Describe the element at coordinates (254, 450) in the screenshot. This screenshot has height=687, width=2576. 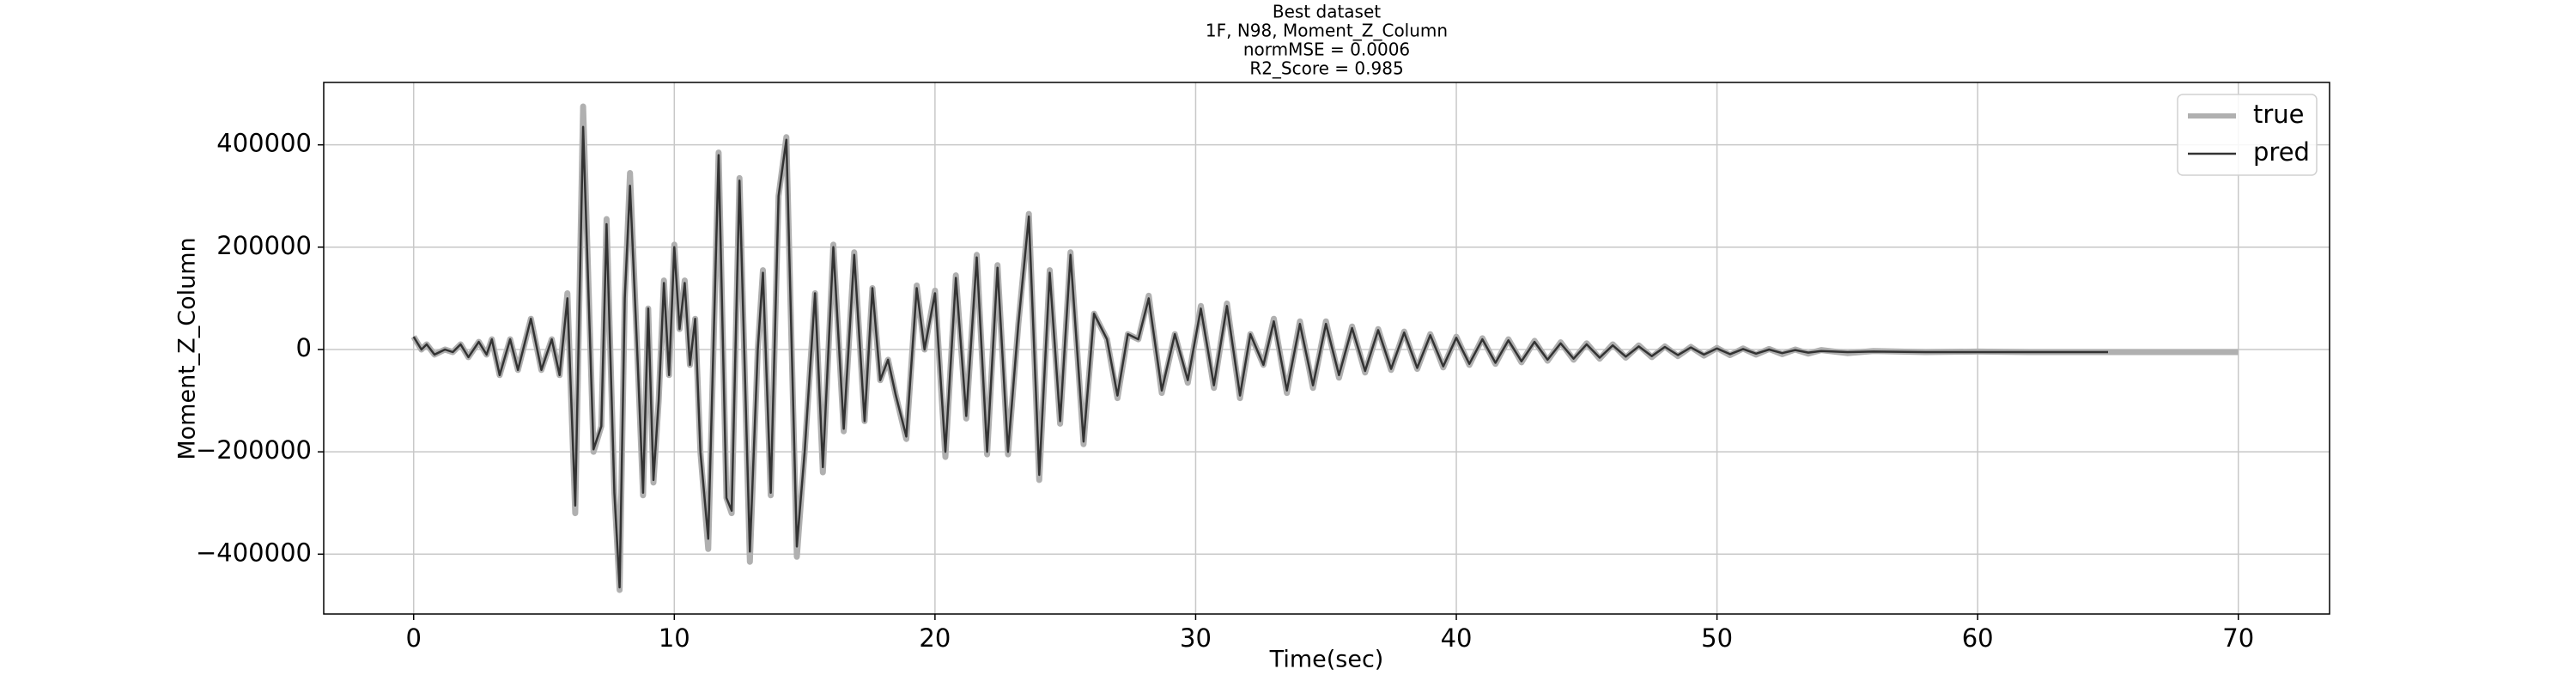
I see `y-tick-label: −200000` at that location.